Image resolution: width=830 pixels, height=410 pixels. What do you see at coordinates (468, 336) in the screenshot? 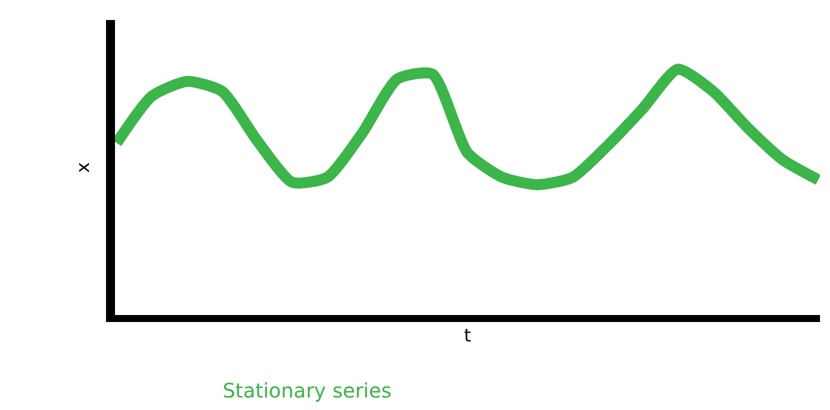
I see `x-axis-title: t` at bounding box center [468, 336].